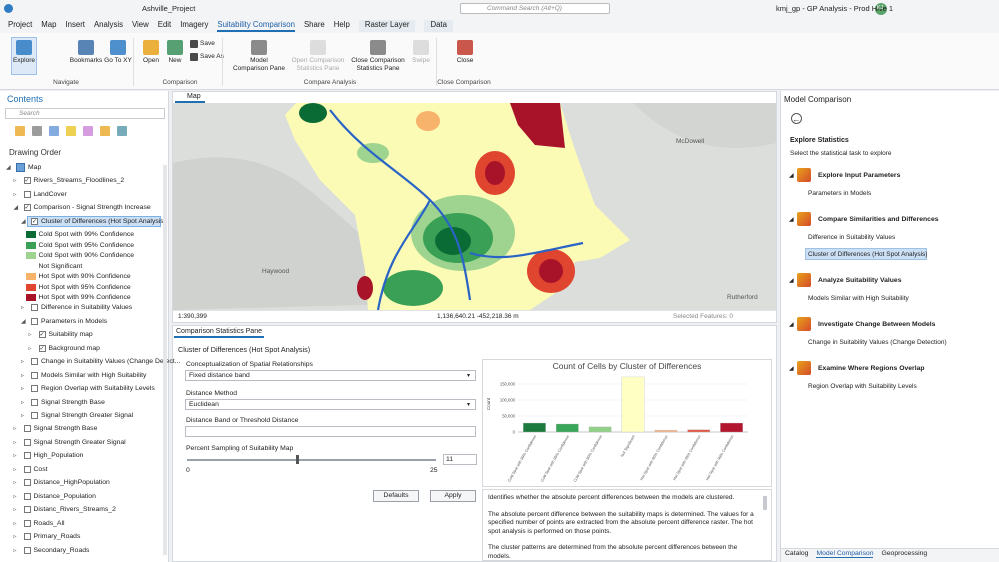 This screenshot has width=999, height=562. I want to click on menu-tab: Suitability Comparison, so click(256, 26).